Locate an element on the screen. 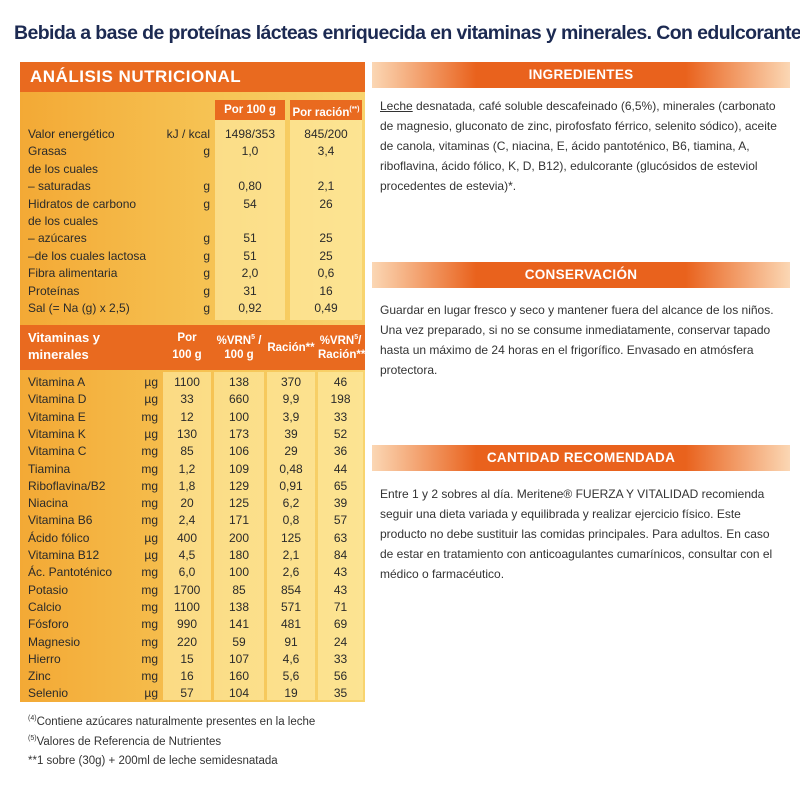 The image size is (800, 800). header-segment: 5 is located at coordinates (356, 337).